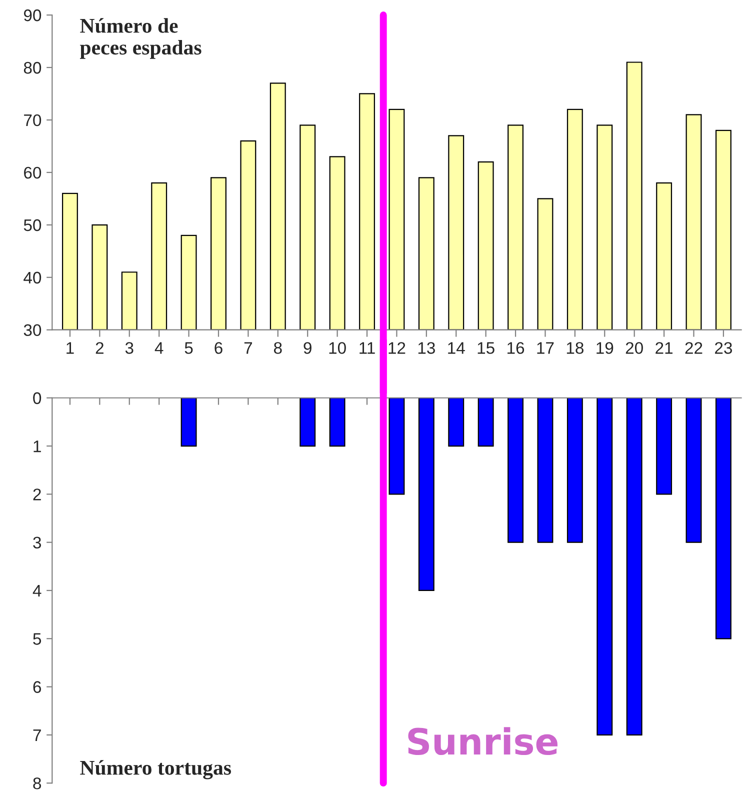 This screenshot has width=745, height=791. Describe the element at coordinates (156, 770) in the screenshot. I see `text: Número tortugas` at that location.